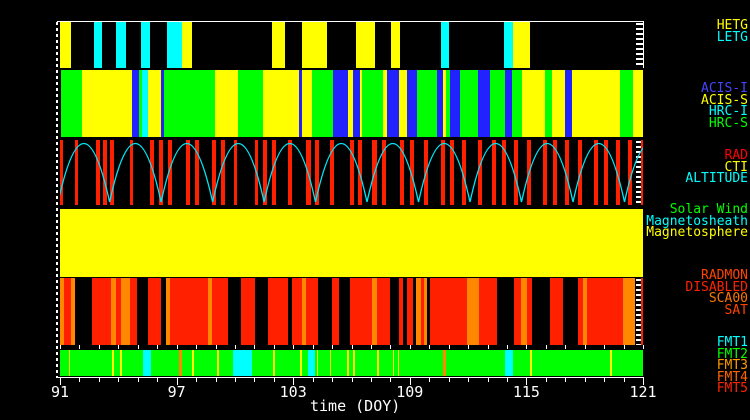 The height and width of the screenshot is (420, 750). What do you see at coordinates (736, 310) in the screenshot?
I see `legend-label-sat: SAT` at bounding box center [736, 310].